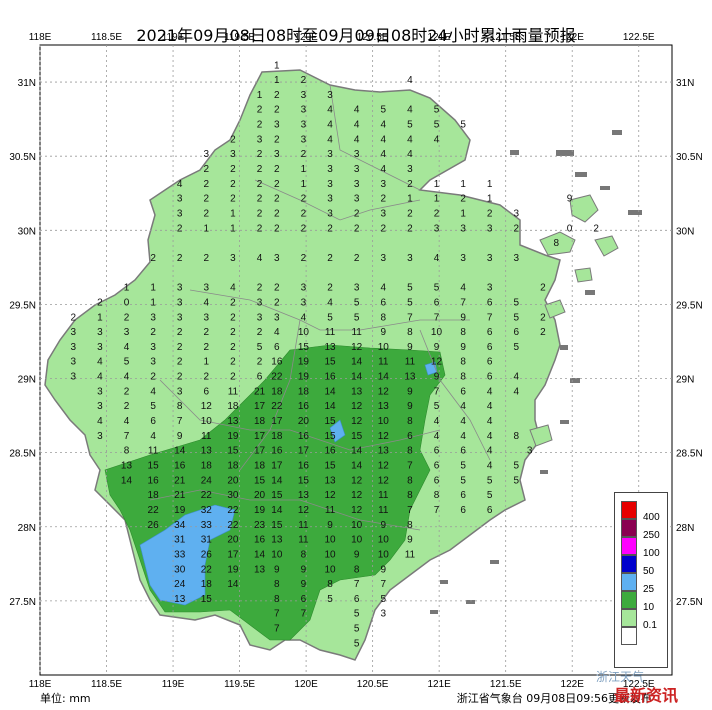 The image size is (712, 710). What do you see at coordinates (573, 684) in the screenshot?
I see `lon-tick-label-bottom: 122E` at bounding box center [573, 684].